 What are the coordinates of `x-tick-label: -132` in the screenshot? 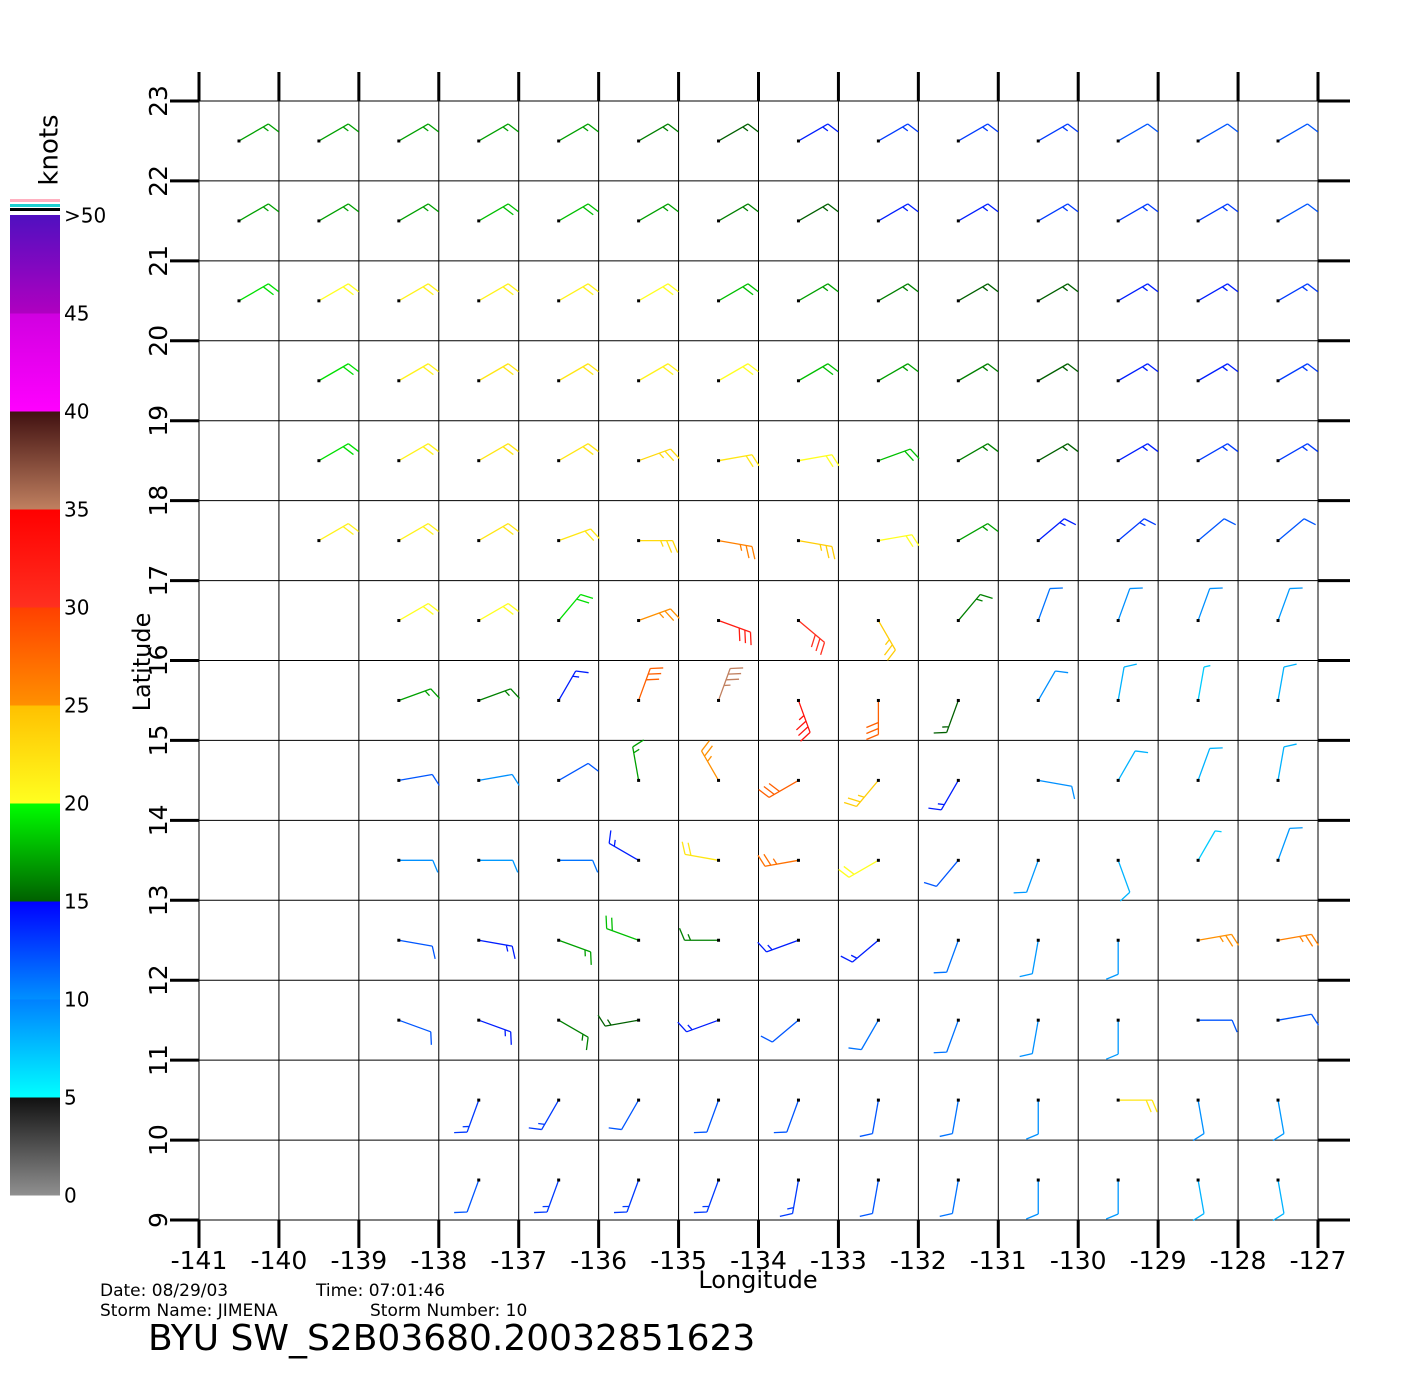 It's located at (918, 1260).